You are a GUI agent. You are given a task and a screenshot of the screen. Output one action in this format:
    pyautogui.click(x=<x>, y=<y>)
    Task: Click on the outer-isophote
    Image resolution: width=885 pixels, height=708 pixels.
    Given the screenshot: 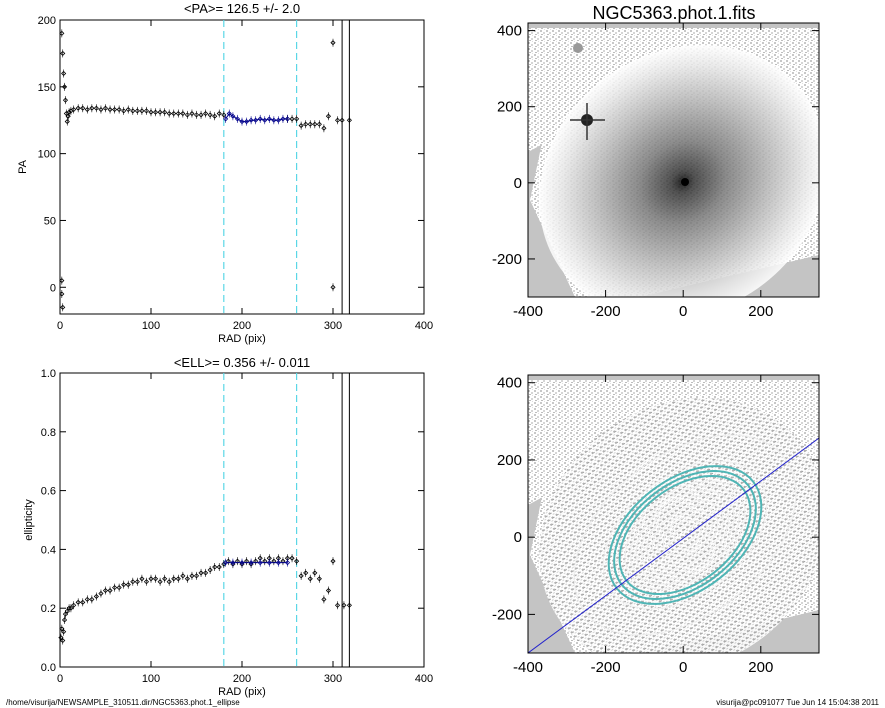 What is the action you would take?
    pyautogui.click(x=685, y=535)
    